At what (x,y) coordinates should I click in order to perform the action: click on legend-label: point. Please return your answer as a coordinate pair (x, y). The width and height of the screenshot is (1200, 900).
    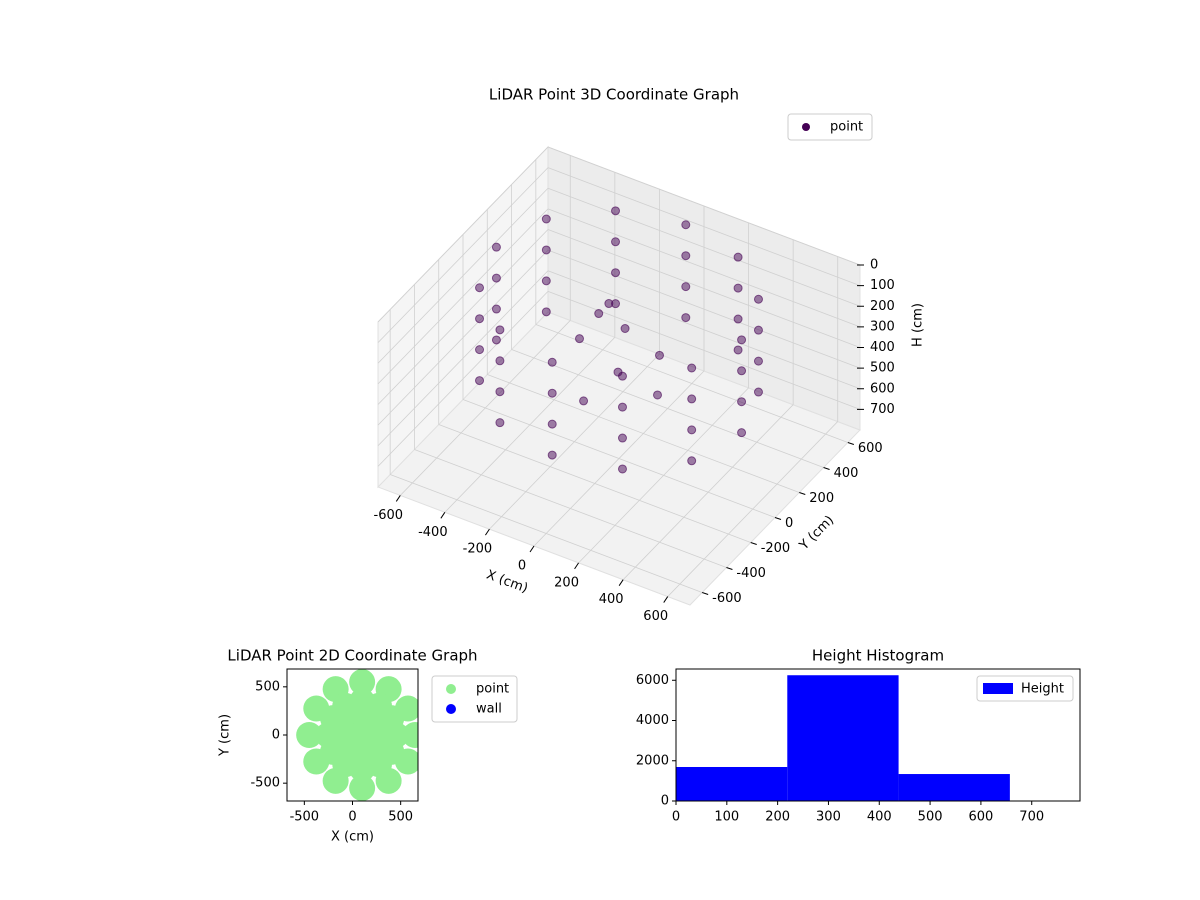
    Looking at the image, I should click on (492, 689).